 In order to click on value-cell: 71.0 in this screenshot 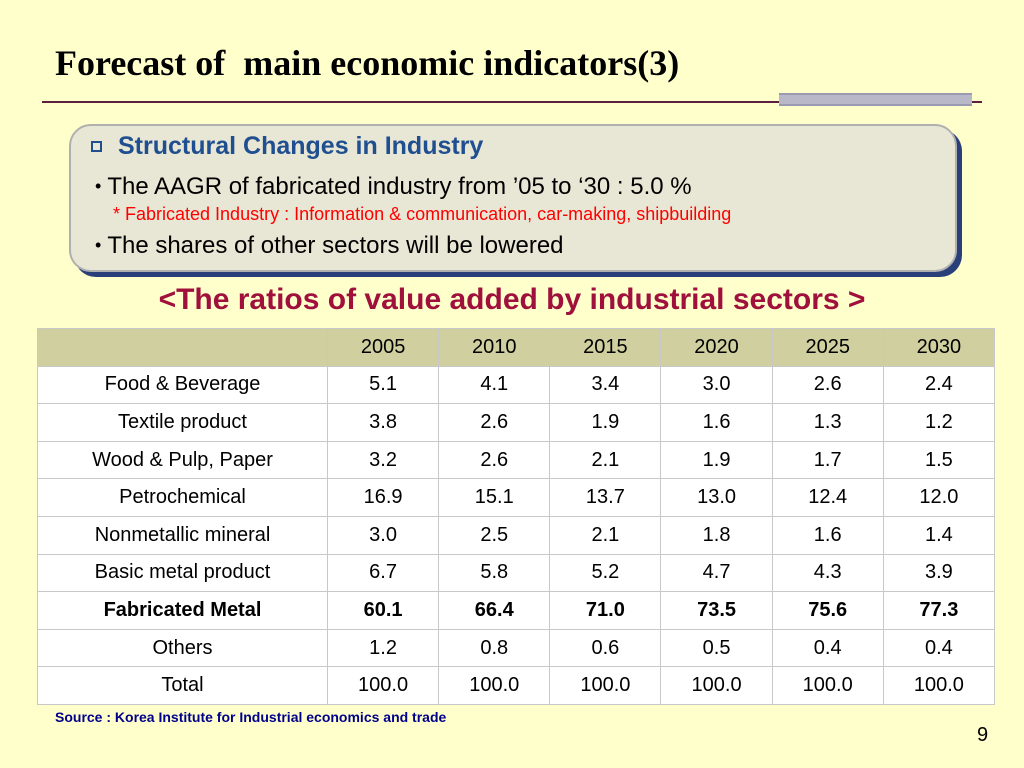, I will do `click(605, 610)`.